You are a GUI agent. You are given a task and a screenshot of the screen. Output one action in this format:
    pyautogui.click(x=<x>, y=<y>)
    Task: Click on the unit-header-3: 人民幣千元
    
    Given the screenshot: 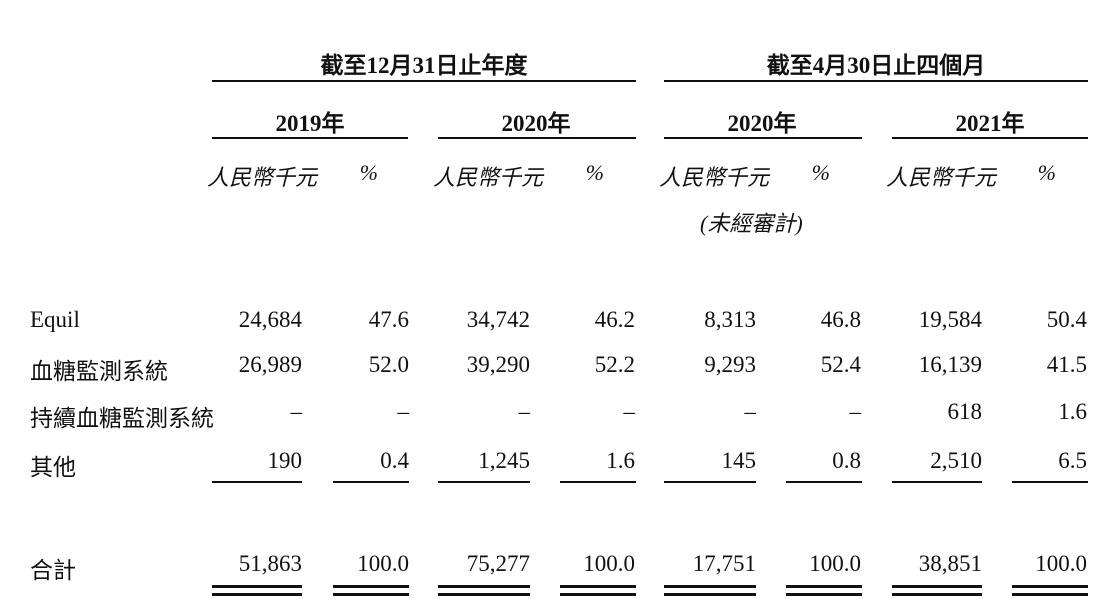 What is the action you would take?
    pyautogui.click(x=714, y=177)
    